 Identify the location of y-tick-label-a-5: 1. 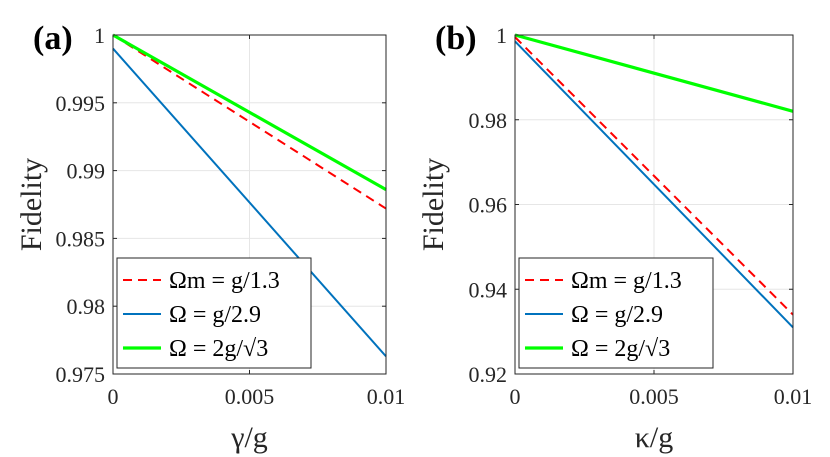
(99, 35).